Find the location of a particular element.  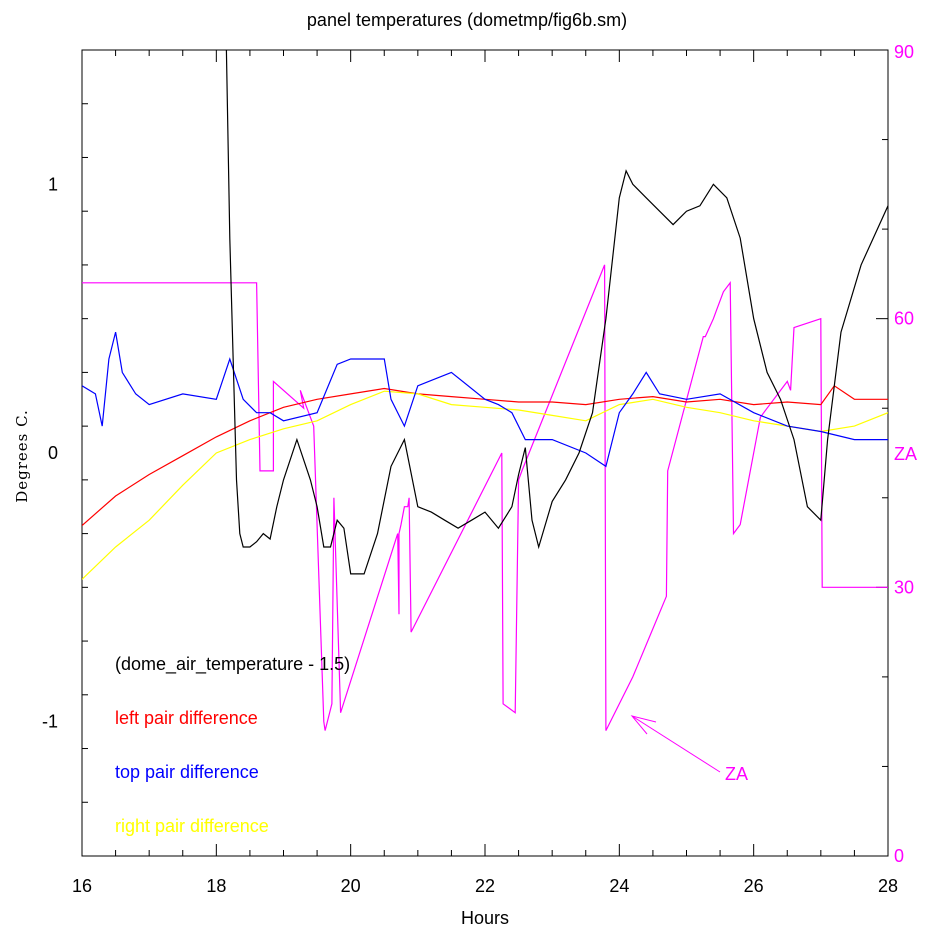

y2-axis-ticks: 0 30 60 90 is located at coordinates (895, 454).